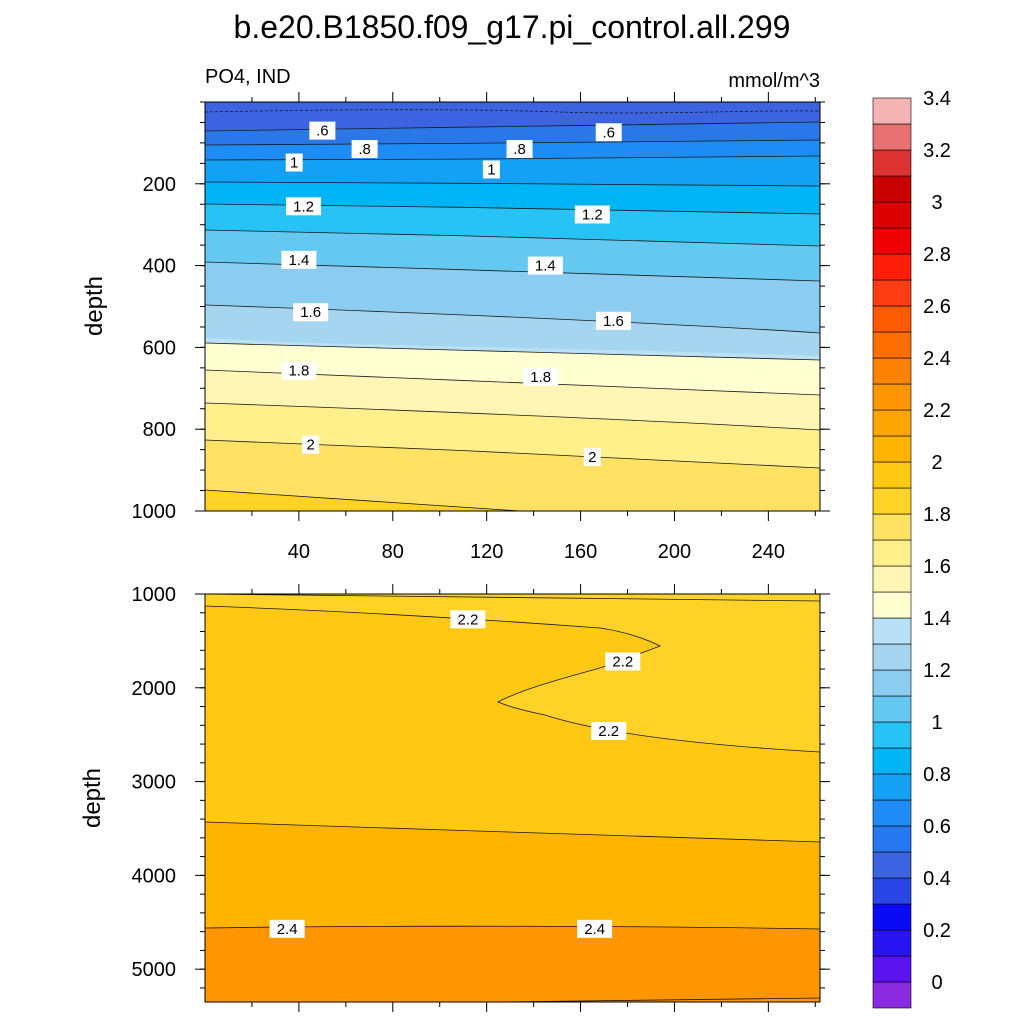  Describe the element at coordinates (456, 294) in the screenshot. I see `upper-contour-labels: .6 .8 1 1.2 1.4 1.6 1.8 2 .6 .8 1 1.2 1.4 1.6 1.8 2` at that location.